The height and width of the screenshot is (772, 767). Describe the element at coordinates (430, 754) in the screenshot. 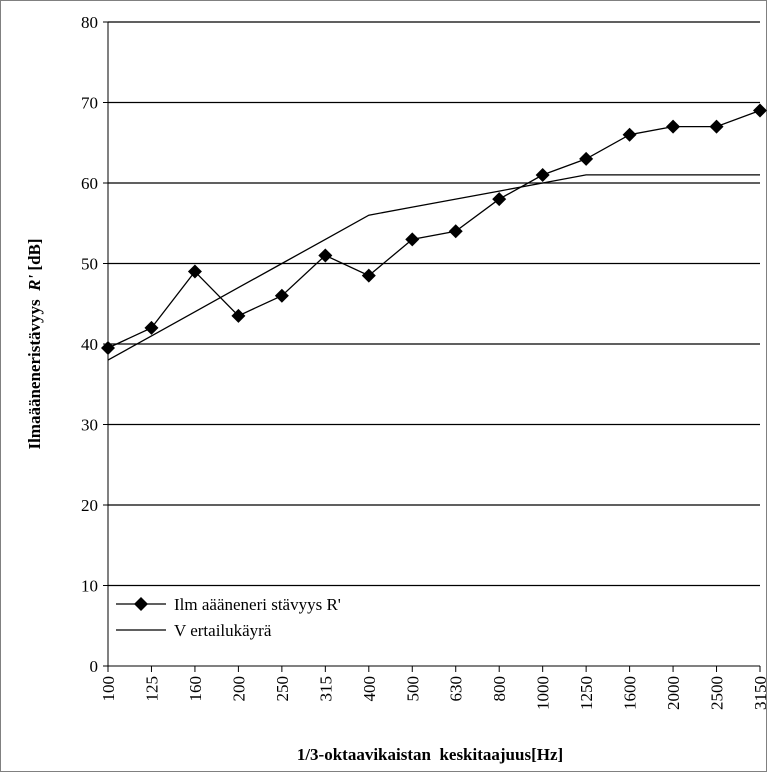

I see `x-axis-title: 1/3-oktaavikaistan keskitaajuus[Hz]` at that location.